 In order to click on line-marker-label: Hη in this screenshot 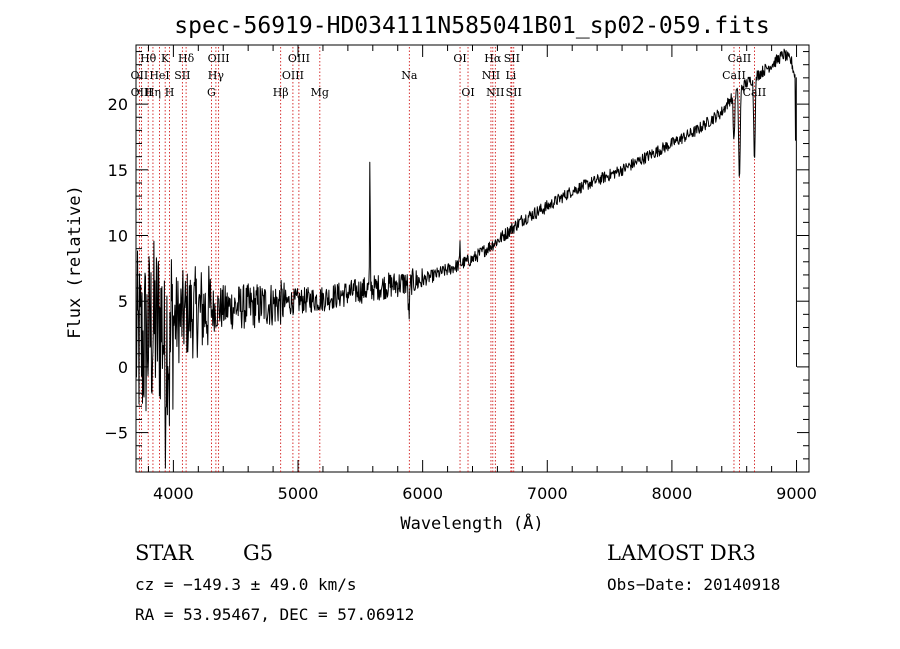, I will do `click(153, 92)`.